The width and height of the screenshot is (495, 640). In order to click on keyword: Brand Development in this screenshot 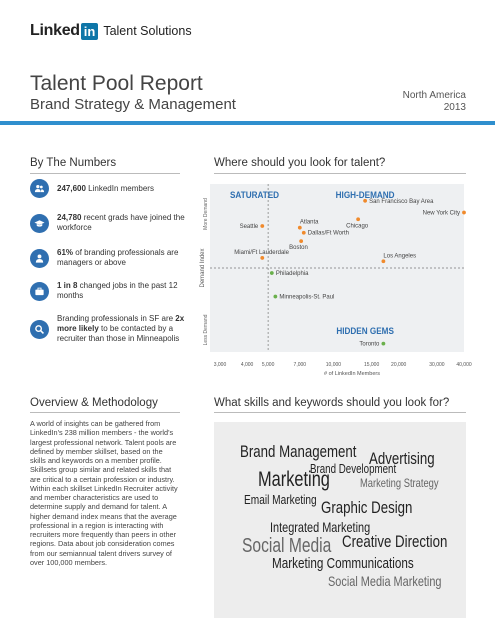, I will do `click(353, 469)`.